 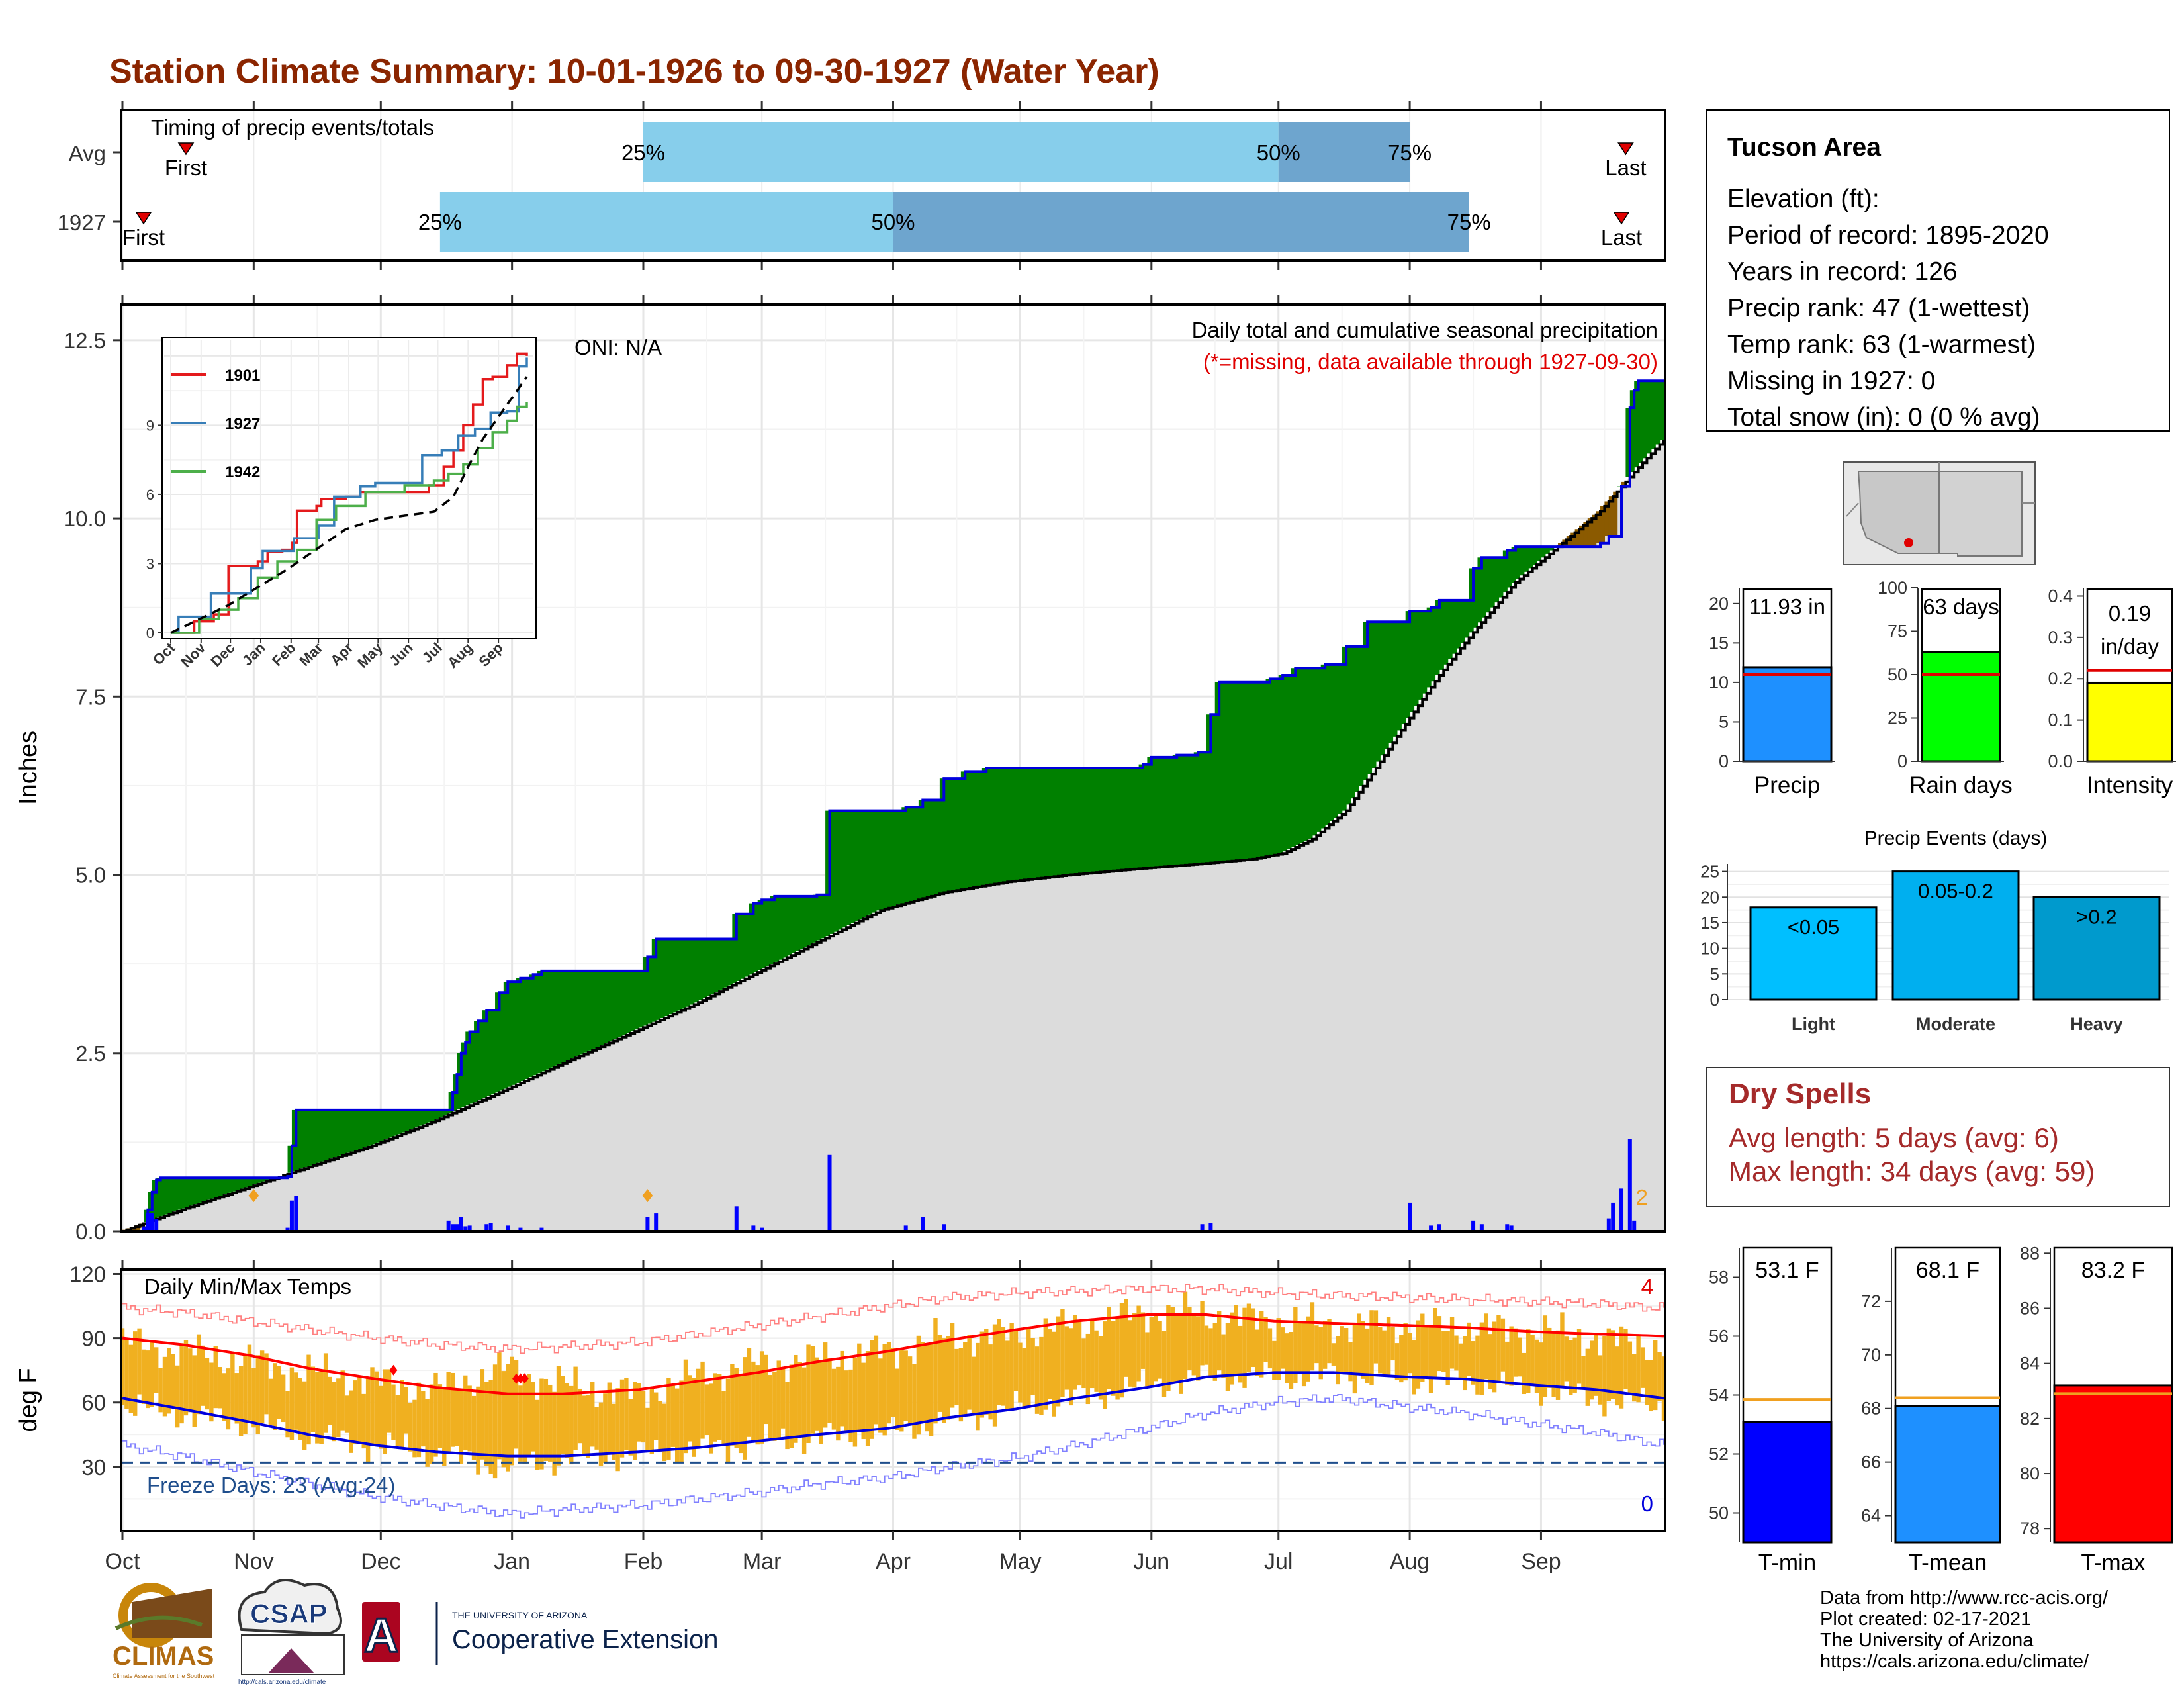 I want to click on inset-ytick-label: 6, so click(x=150, y=495).